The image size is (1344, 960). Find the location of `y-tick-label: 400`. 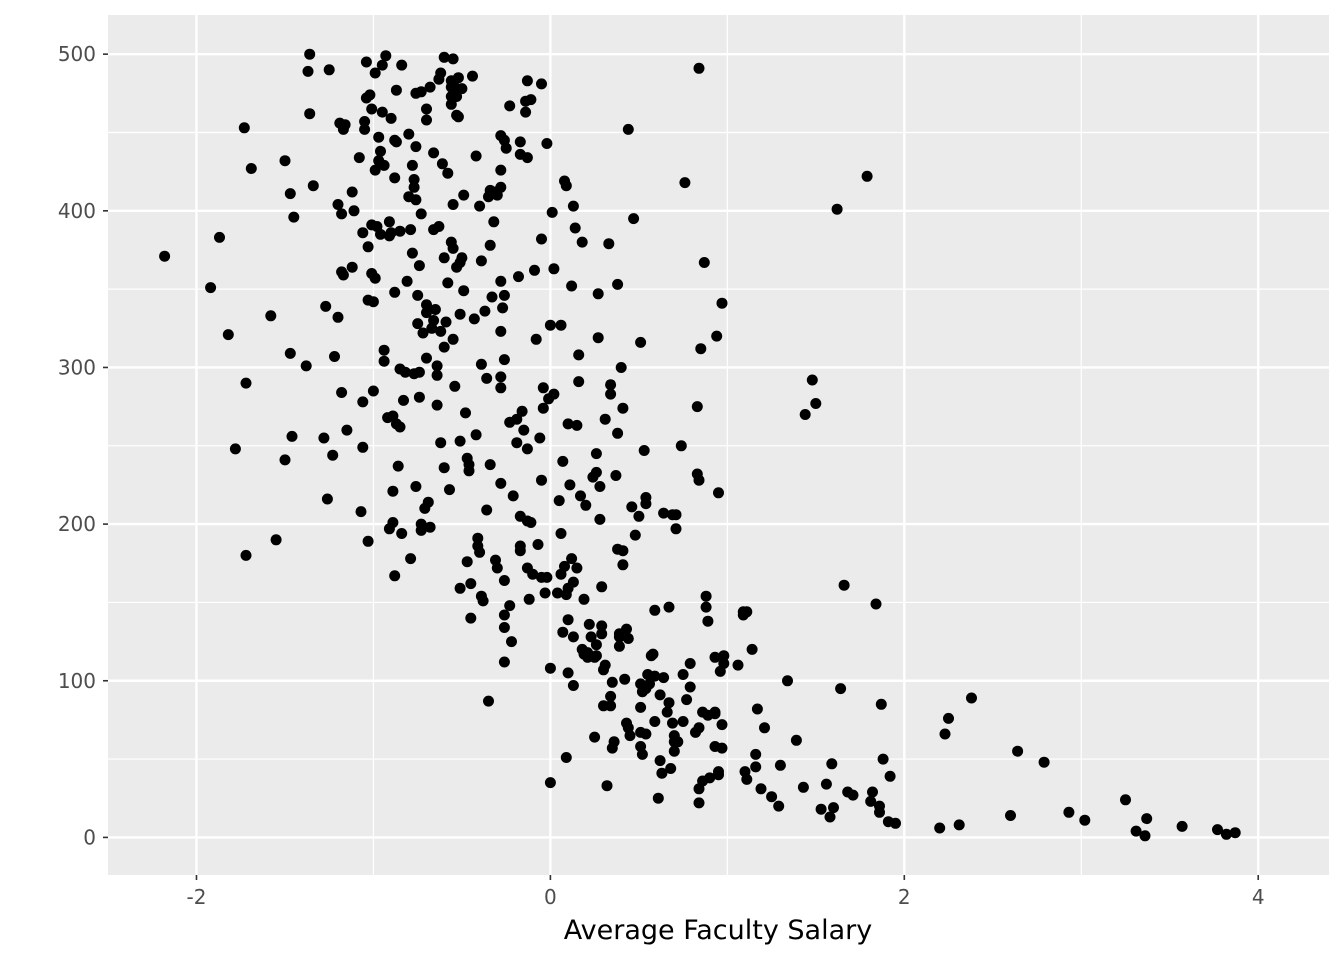

y-tick-label: 400 is located at coordinates (77, 211).